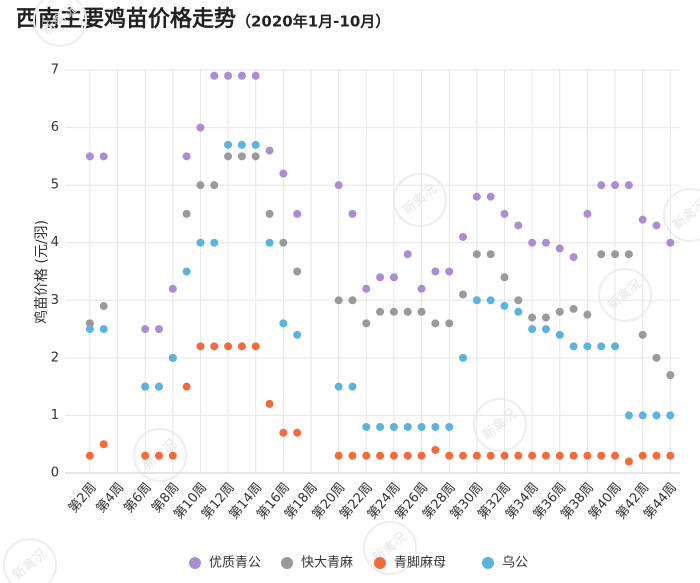 The height and width of the screenshot is (583, 700). I want to click on y-tick-label: 1, so click(55, 415).